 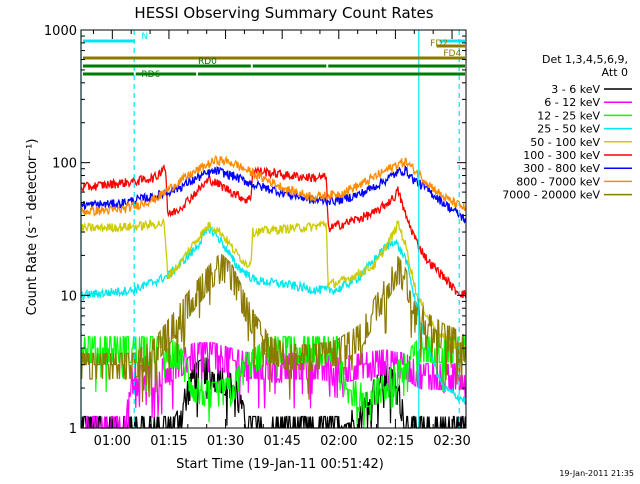 I want to click on legend-300-800-kev-label: 300 - 800 keV, so click(x=561, y=168).